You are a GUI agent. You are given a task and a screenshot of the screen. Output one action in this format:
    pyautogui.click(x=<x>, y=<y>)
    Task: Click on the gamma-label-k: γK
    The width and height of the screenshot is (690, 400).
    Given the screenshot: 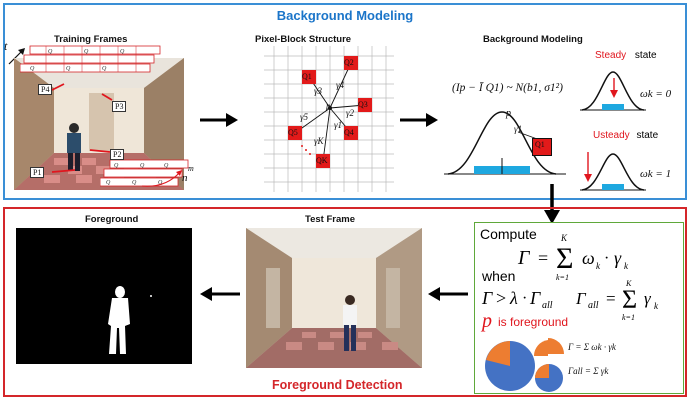 What is the action you would take?
    pyautogui.click(x=319, y=141)
    